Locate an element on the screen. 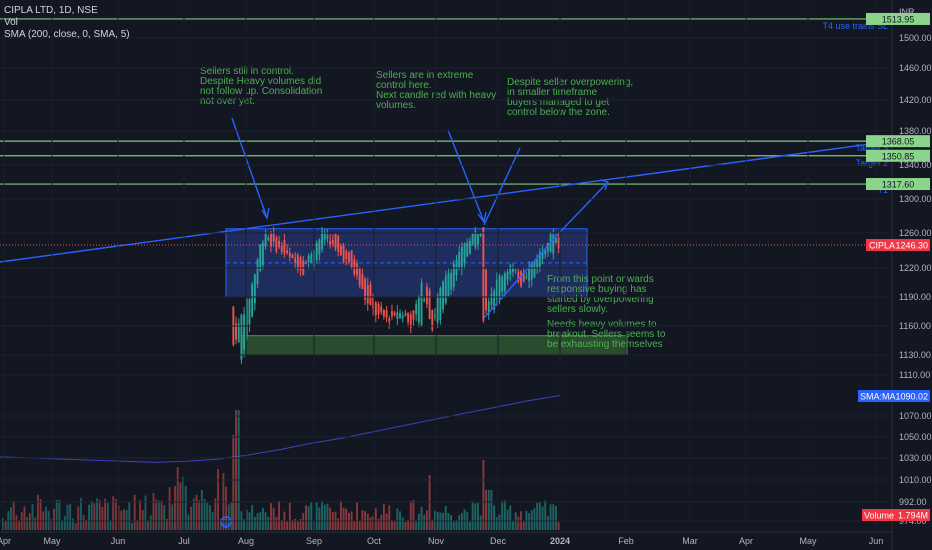 The height and width of the screenshot is (550, 932). x-tick-label: Oct is located at coordinates (374, 541).